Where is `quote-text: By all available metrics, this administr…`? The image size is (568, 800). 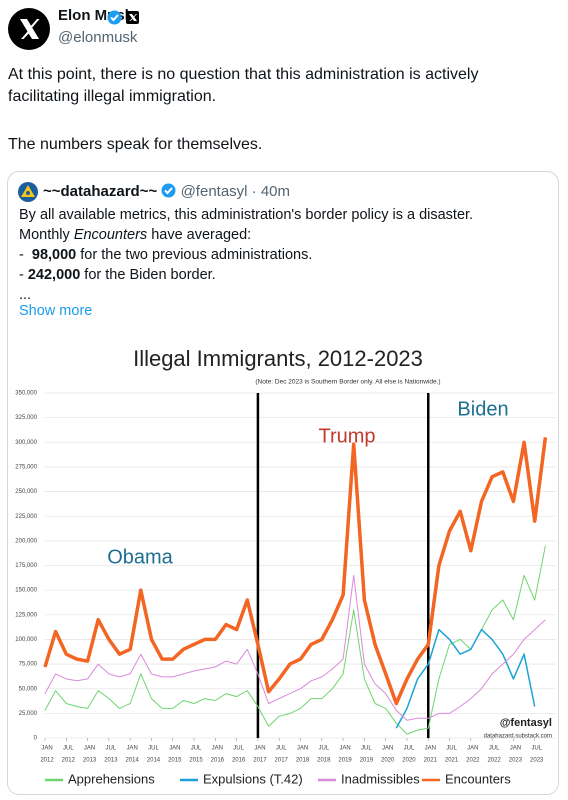
quote-text: By all available metrics, this administr… is located at coordinates (246, 255).